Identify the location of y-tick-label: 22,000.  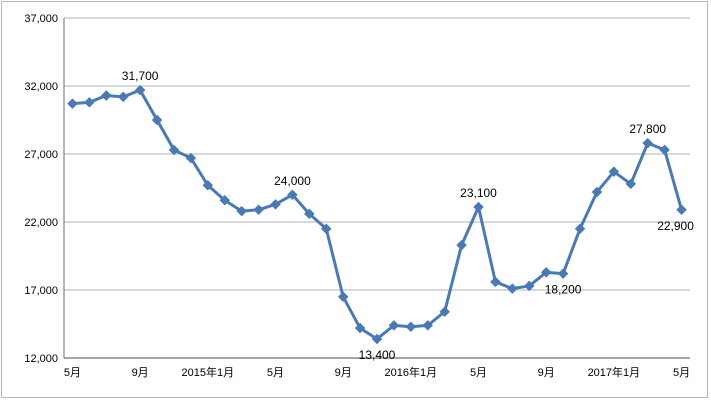
(41, 223).